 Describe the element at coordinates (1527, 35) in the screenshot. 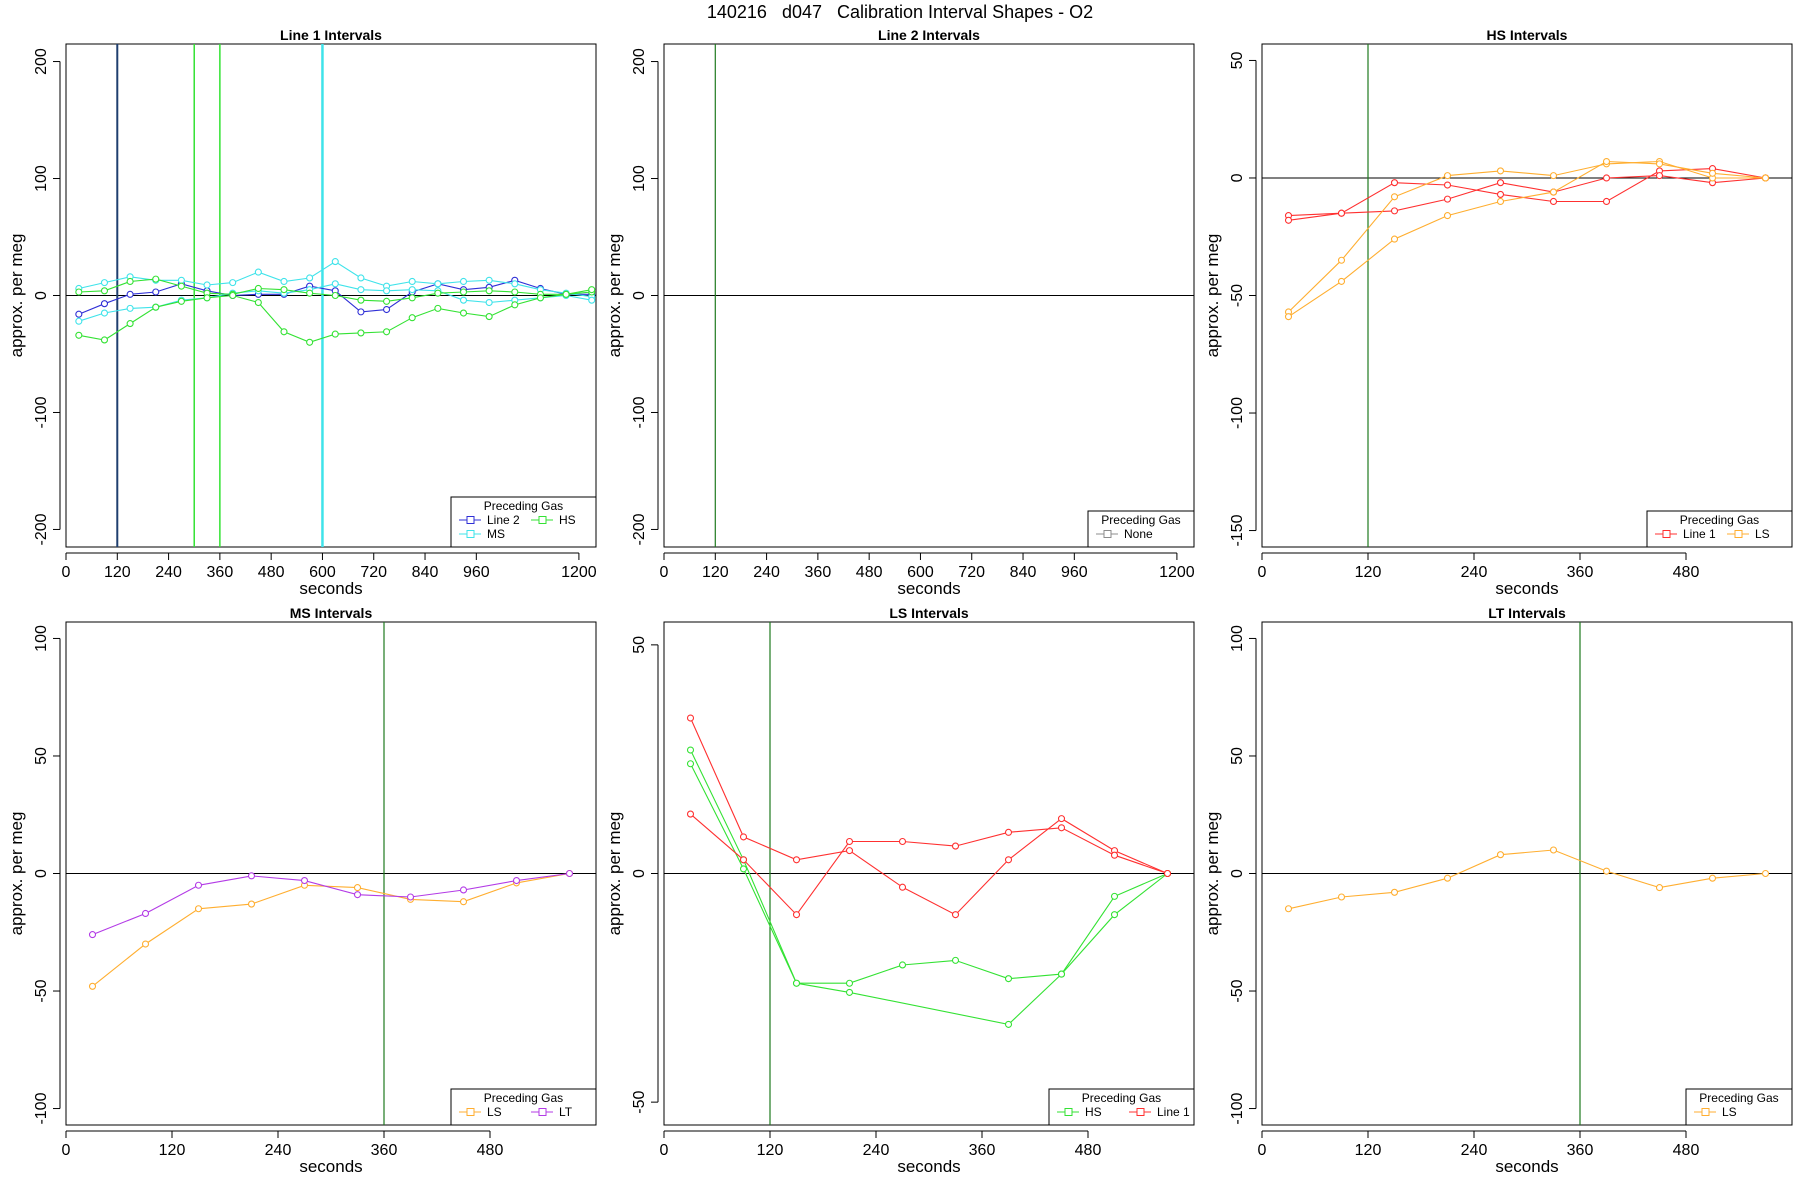

I see `chart-title: HS Intervals` at that location.